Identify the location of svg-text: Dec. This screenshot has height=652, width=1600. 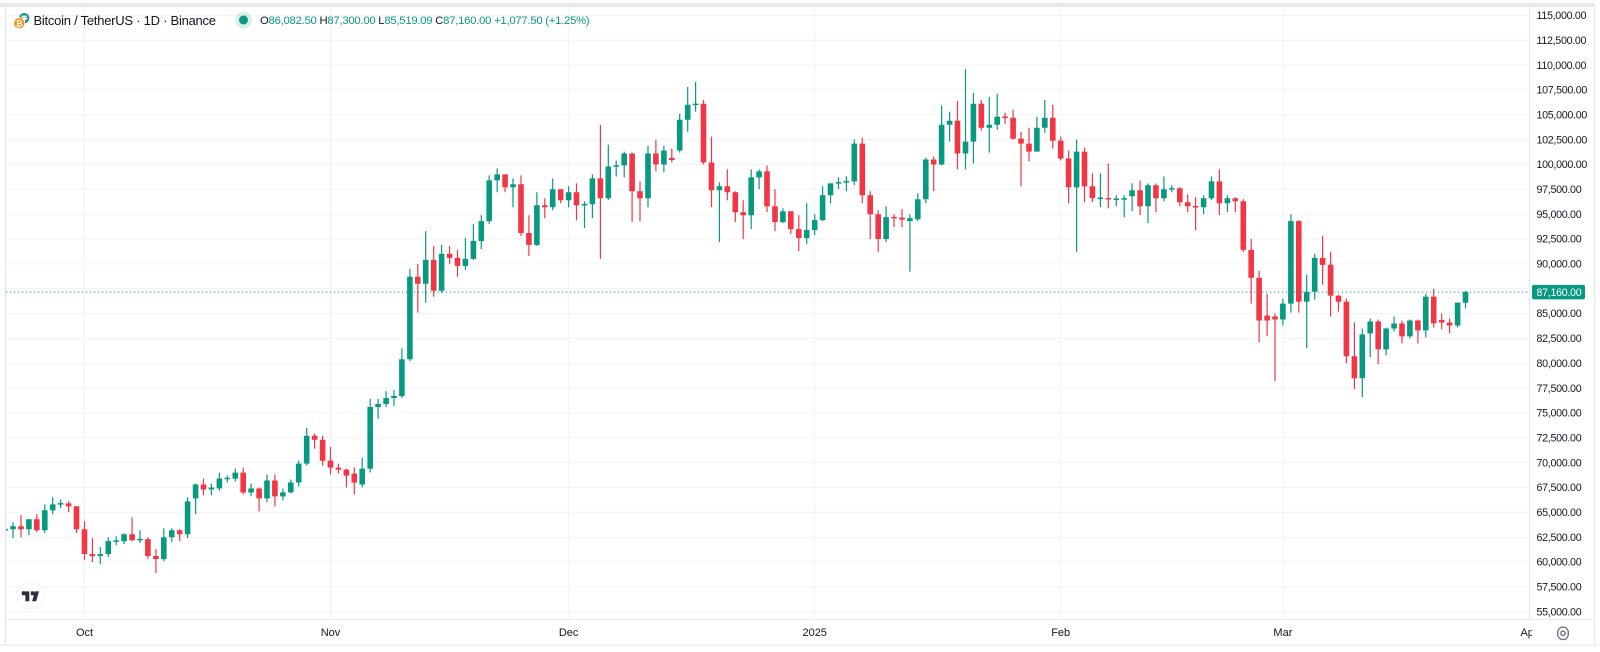
(569, 633).